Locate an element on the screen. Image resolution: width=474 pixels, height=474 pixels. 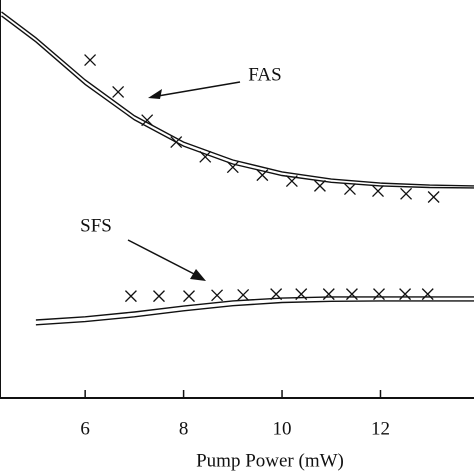
x-axis-label: Pump Power (mW) is located at coordinates (270, 460).